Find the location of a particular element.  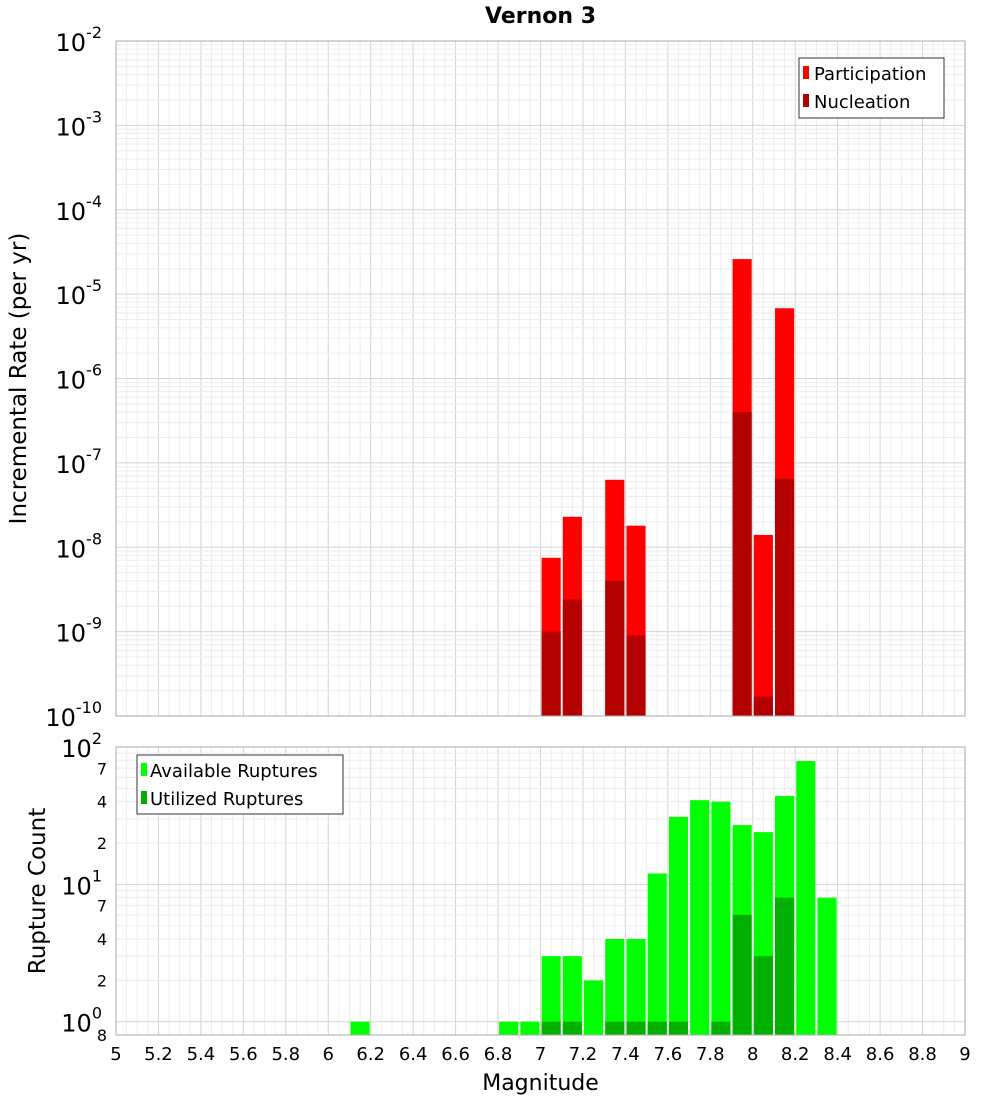

x-tick-label: 8.2 is located at coordinates (795, 1054).